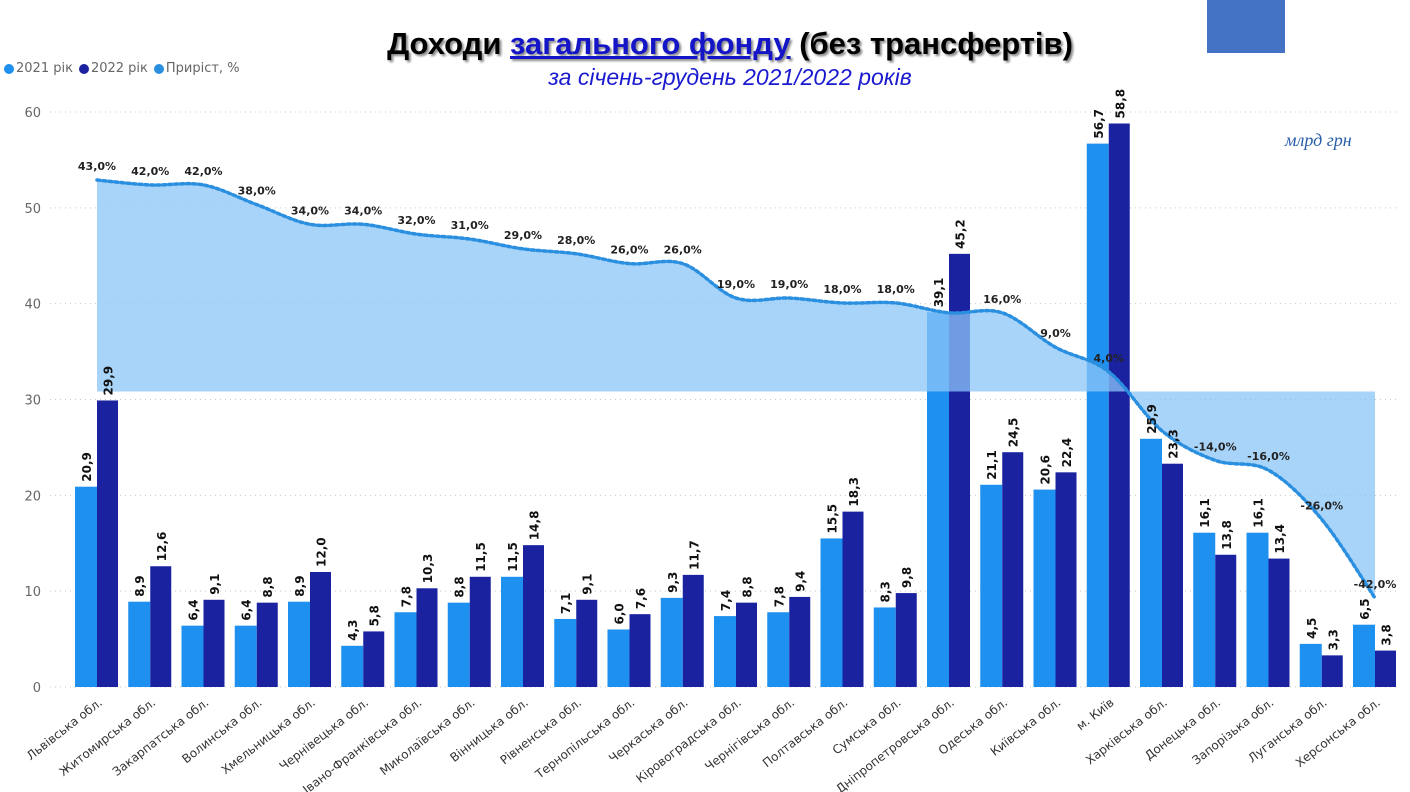 Image resolution: width=1410 pixels, height=792 pixels. I want to click on y-tick-label: 50, so click(32, 209).